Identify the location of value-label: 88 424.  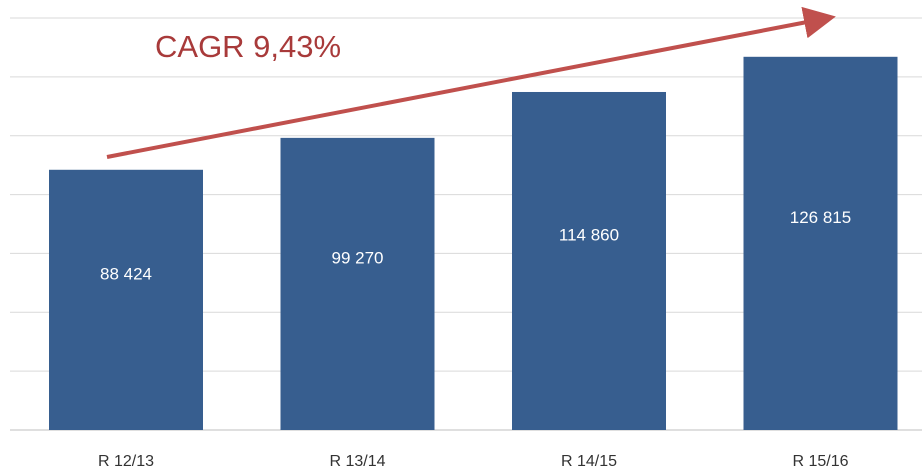
(126, 273).